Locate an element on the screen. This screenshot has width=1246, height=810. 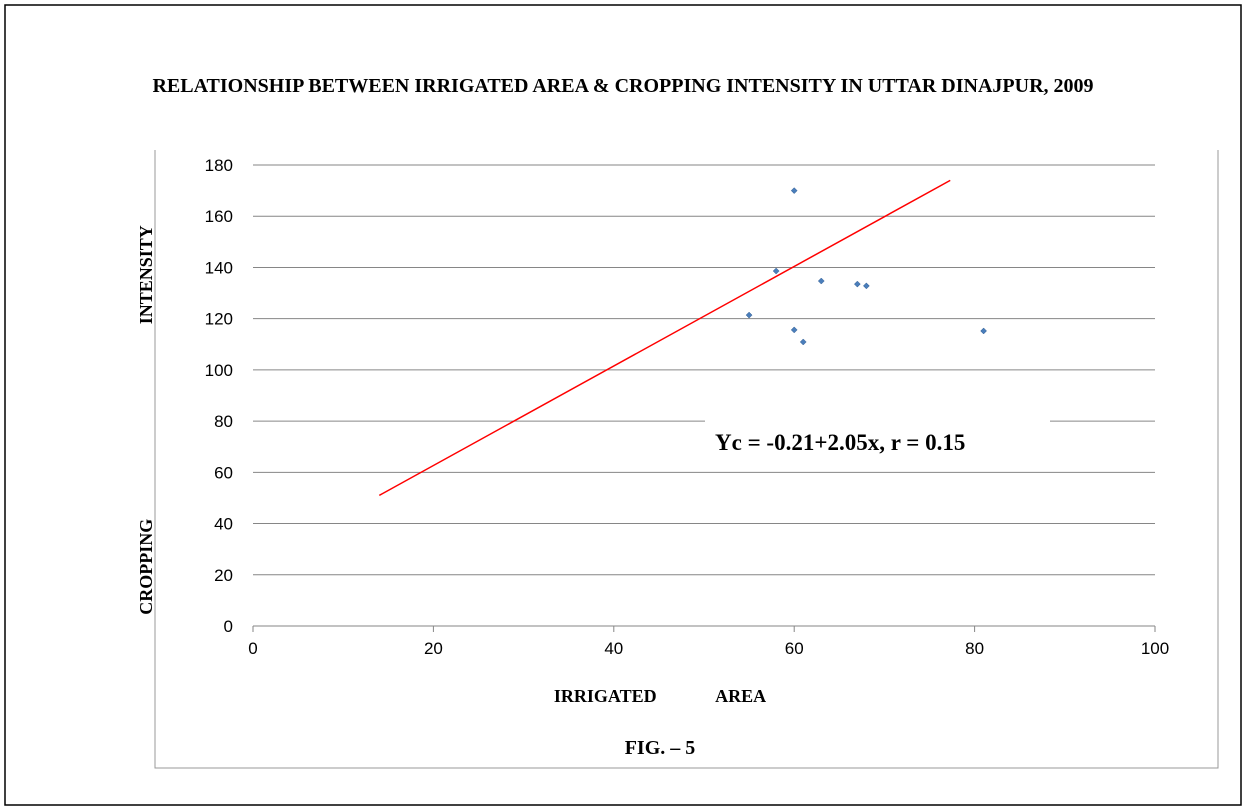
x-tick-label: 60 is located at coordinates (794, 648).